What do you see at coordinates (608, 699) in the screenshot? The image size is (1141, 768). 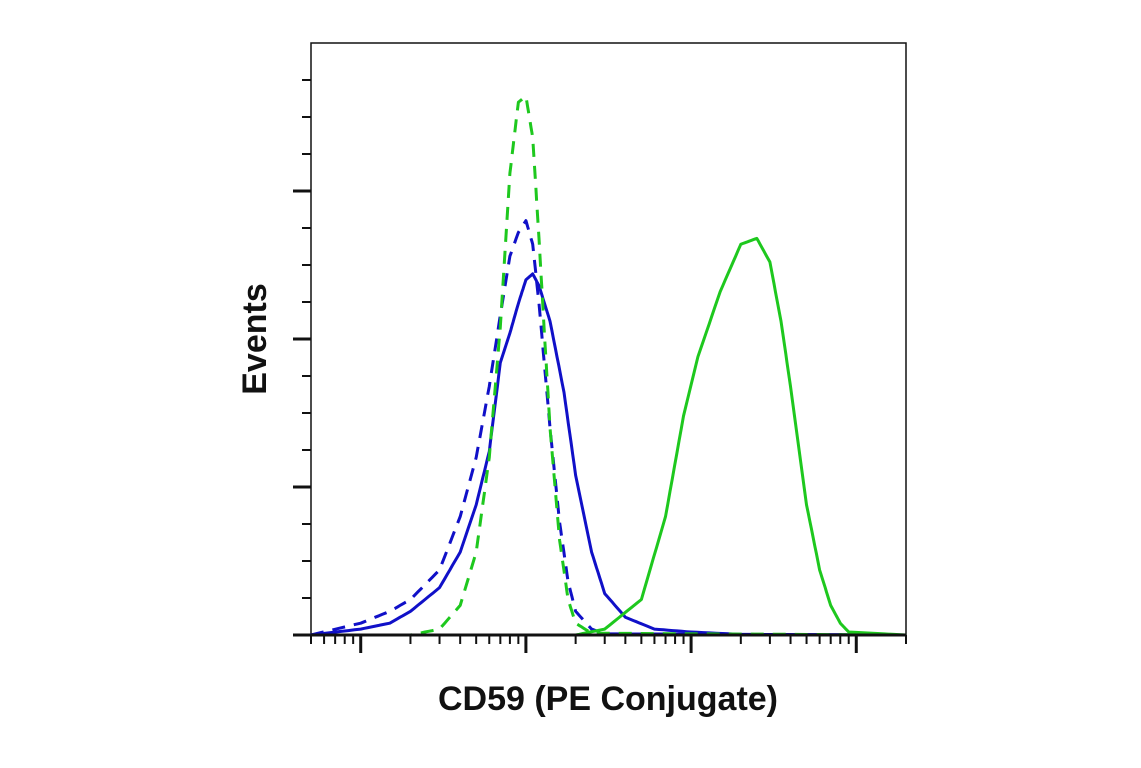 I see `x-axis-label: CD59 (PE Conjugate)` at bounding box center [608, 699].